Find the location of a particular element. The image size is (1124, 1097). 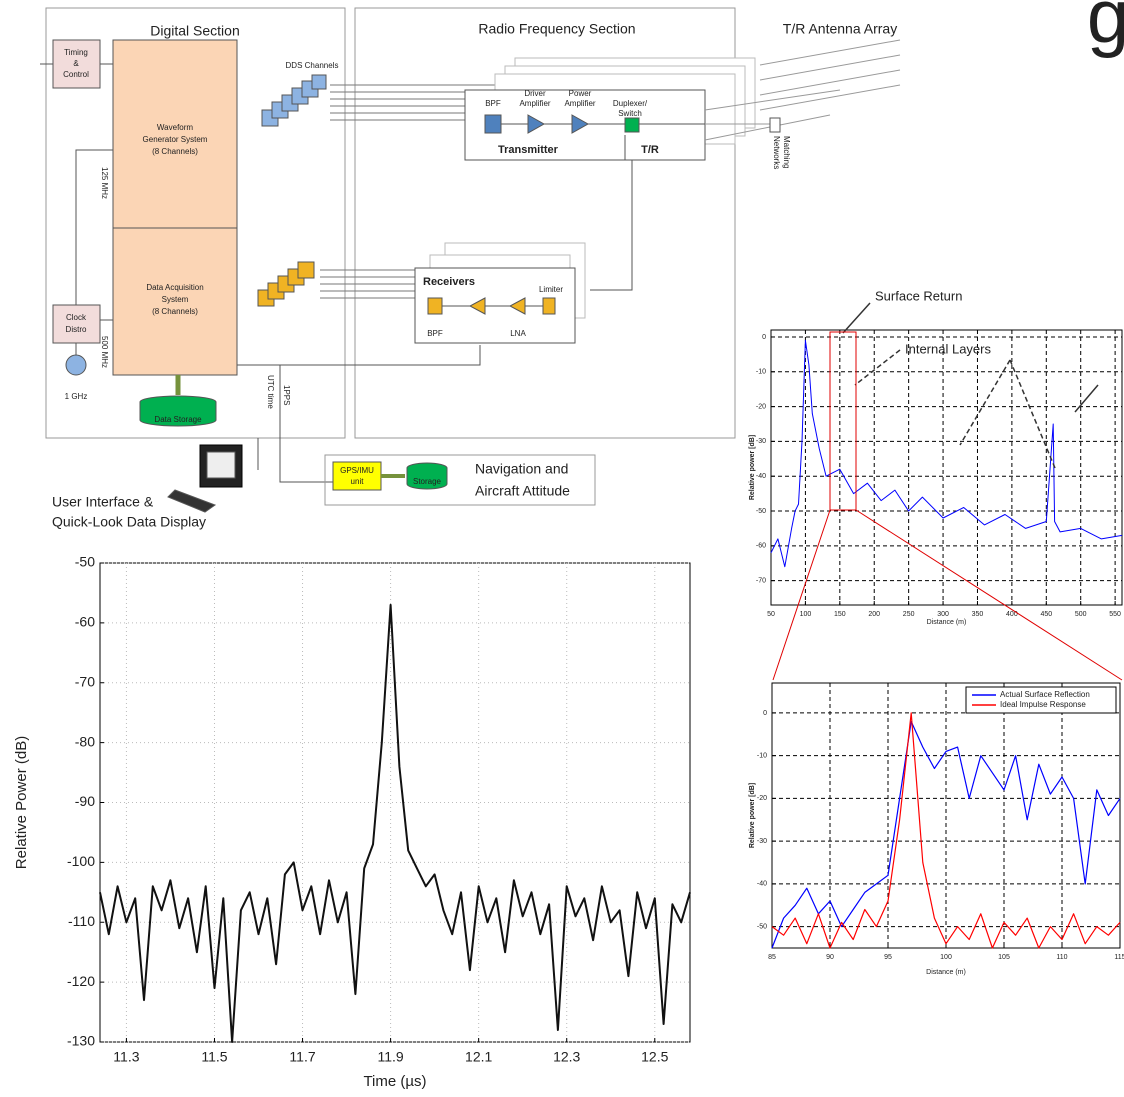

label: Duplexer/ is located at coordinates (630, 103).